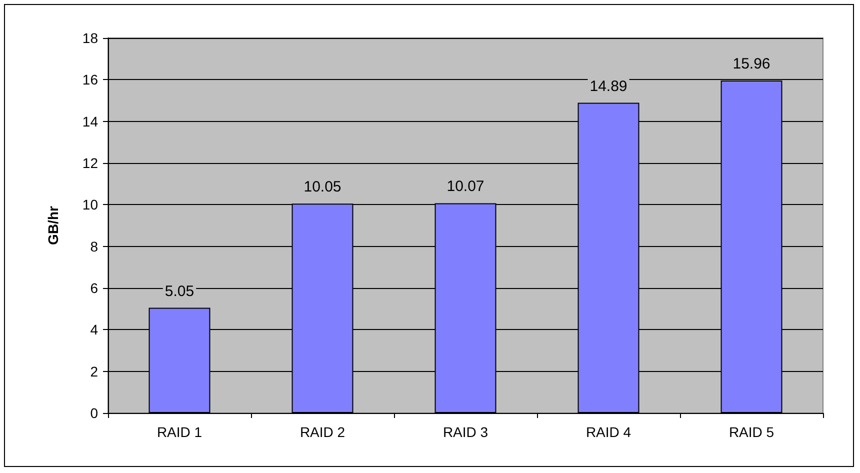  I want to click on y-tick-label: 8, so click(94, 246).